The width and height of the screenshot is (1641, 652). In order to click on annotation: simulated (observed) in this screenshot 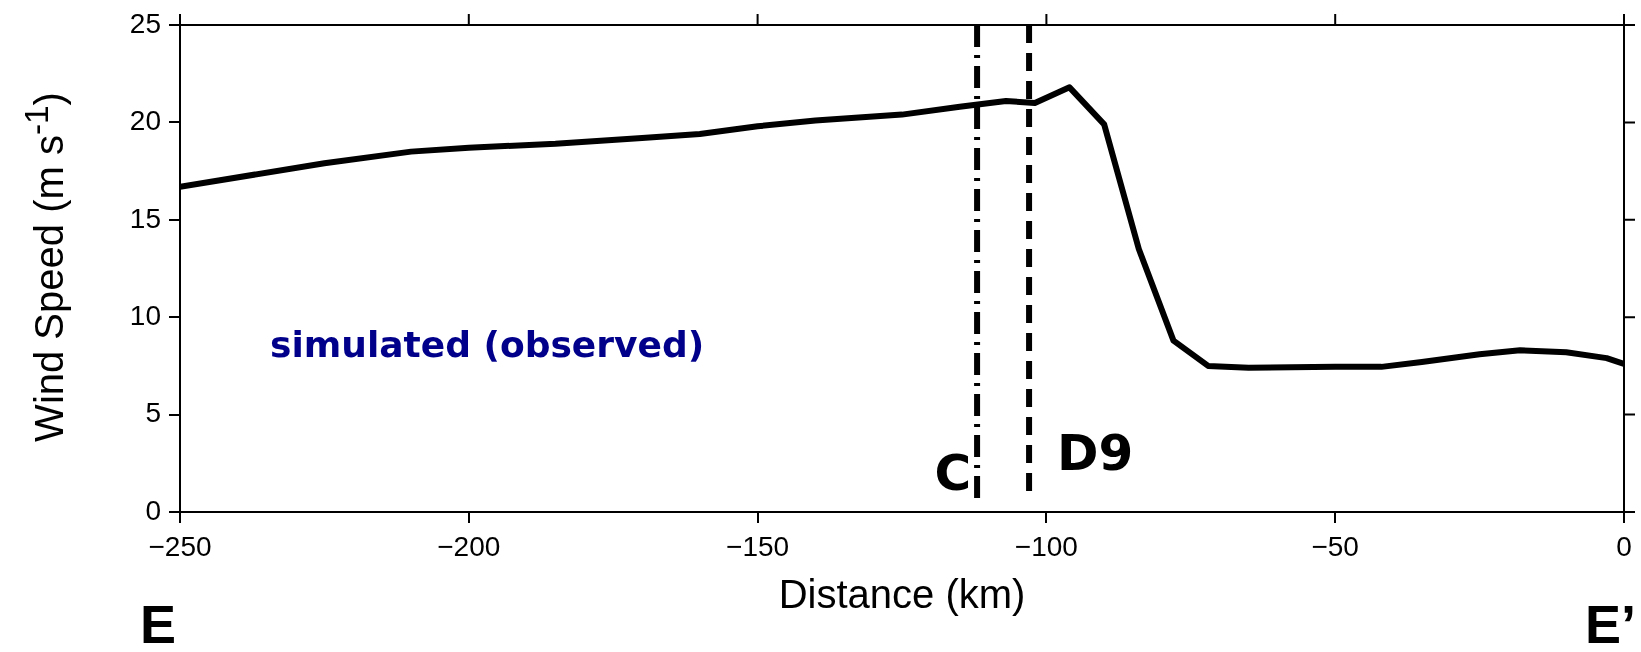, I will do `click(487, 344)`.